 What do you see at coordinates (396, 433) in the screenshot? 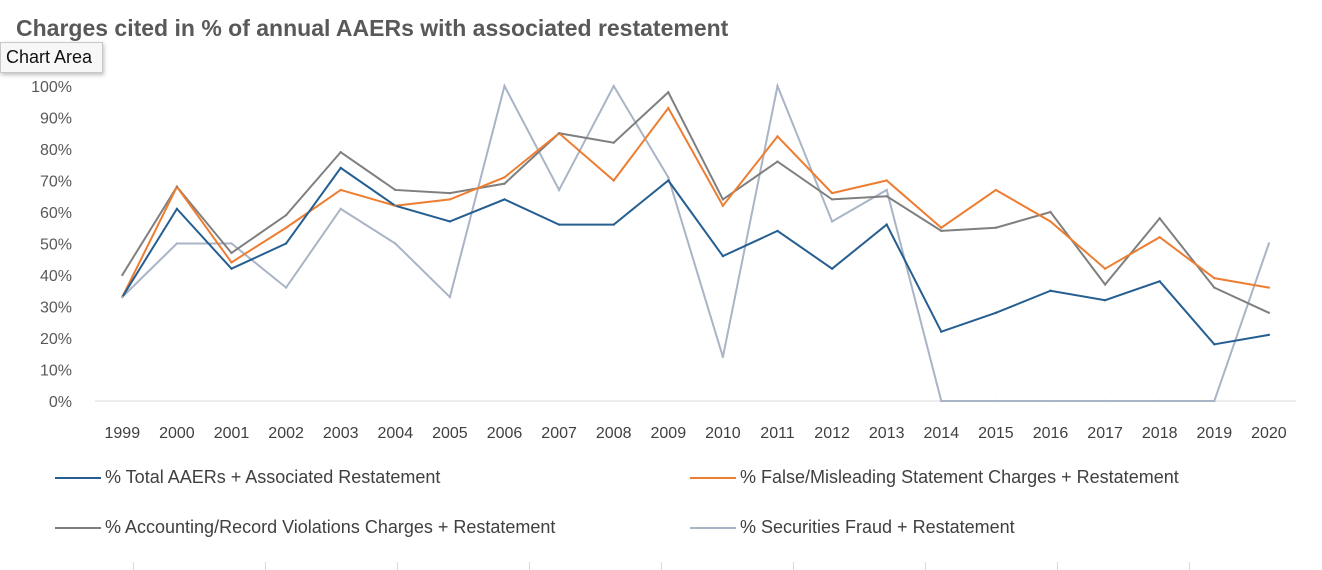
I see `x-tick-label: 2004` at bounding box center [396, 433].